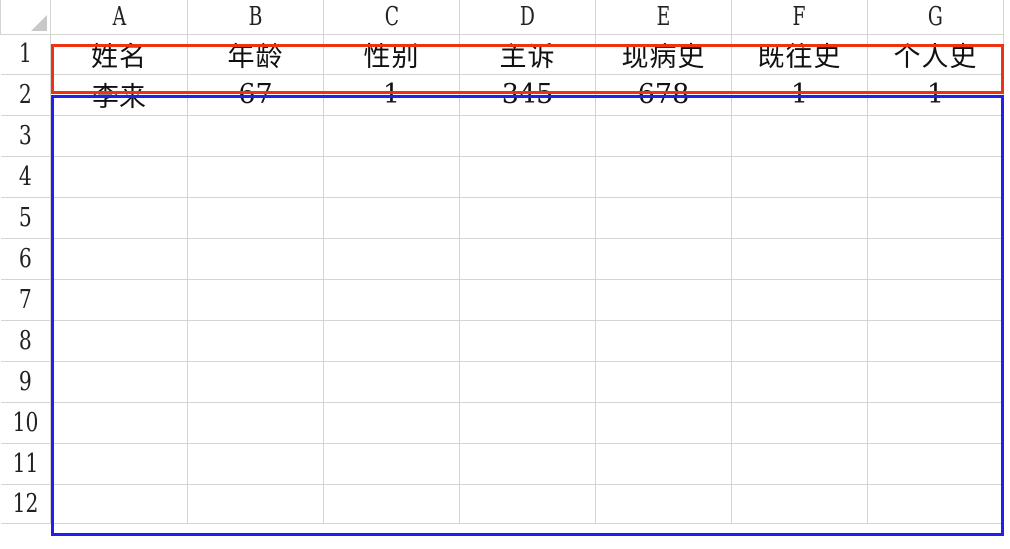 The width and height of the screenshot is (1010, 549). Describe the element at coordinates (25, 94) in the screenshot. I see `row-header-2: 2` at that location.